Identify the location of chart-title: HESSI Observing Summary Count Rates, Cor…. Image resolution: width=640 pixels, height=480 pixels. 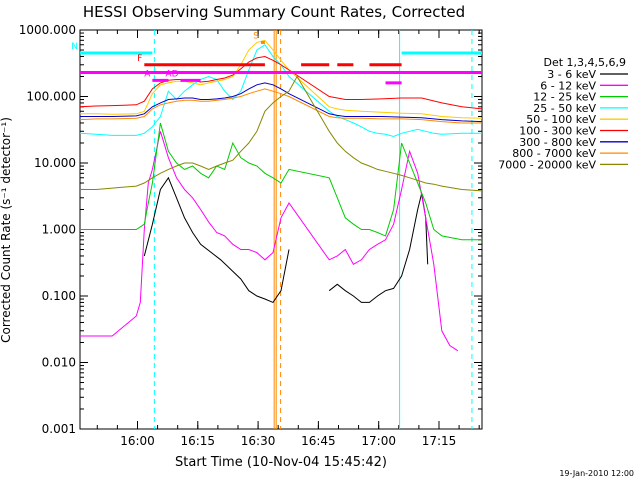
(274, 12).